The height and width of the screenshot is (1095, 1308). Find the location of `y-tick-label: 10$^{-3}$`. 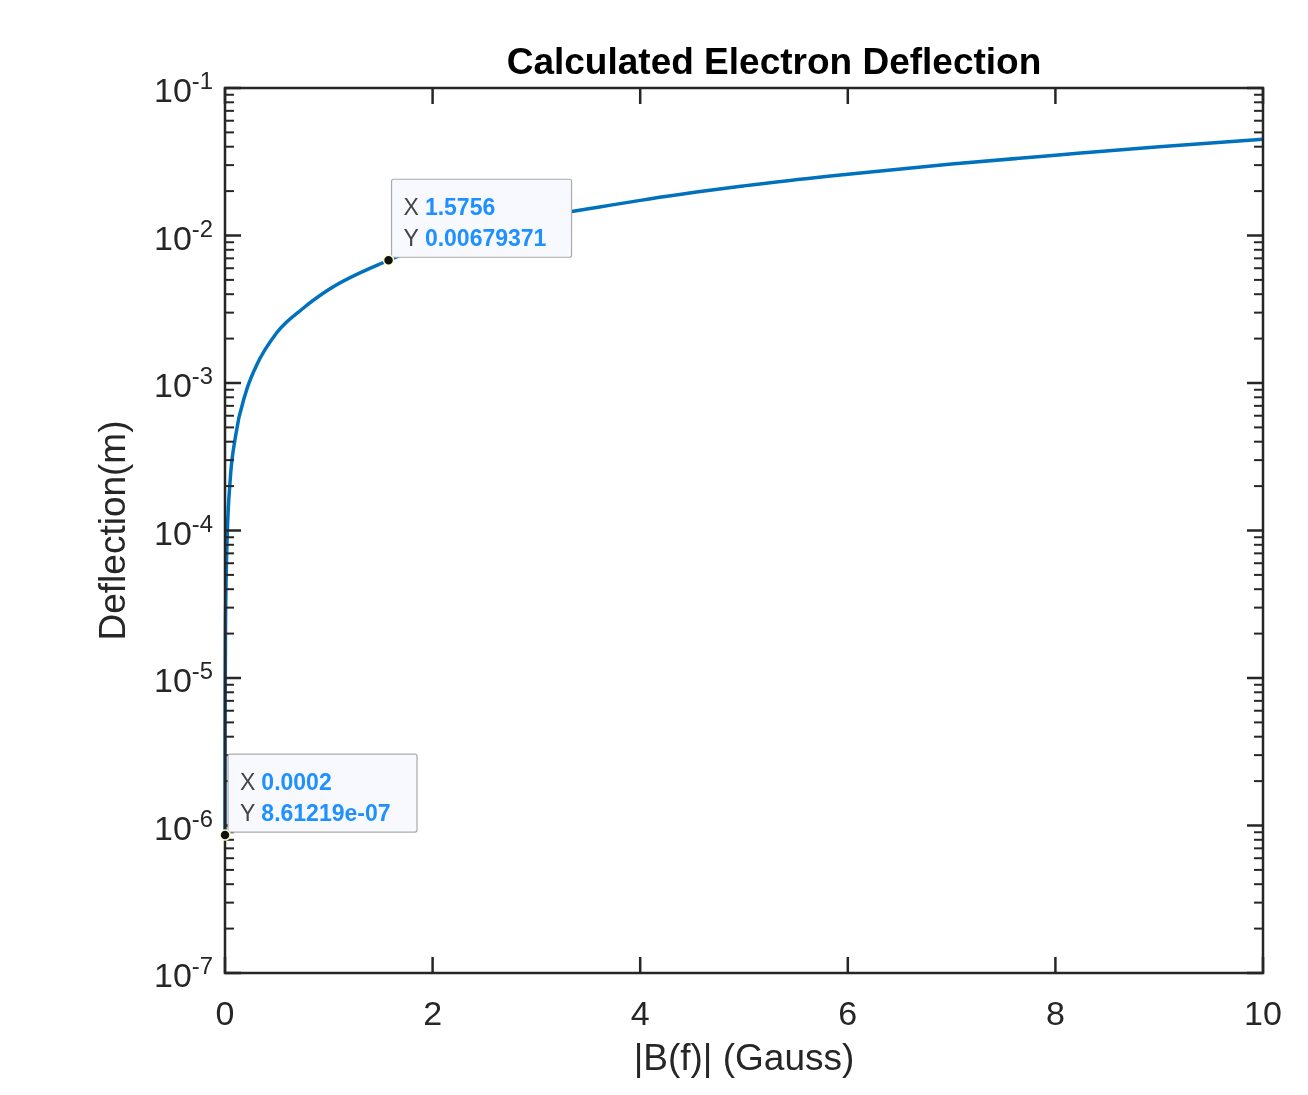

y-tick-label: 10$^{-3}$ is located at coordinates (183, 382).